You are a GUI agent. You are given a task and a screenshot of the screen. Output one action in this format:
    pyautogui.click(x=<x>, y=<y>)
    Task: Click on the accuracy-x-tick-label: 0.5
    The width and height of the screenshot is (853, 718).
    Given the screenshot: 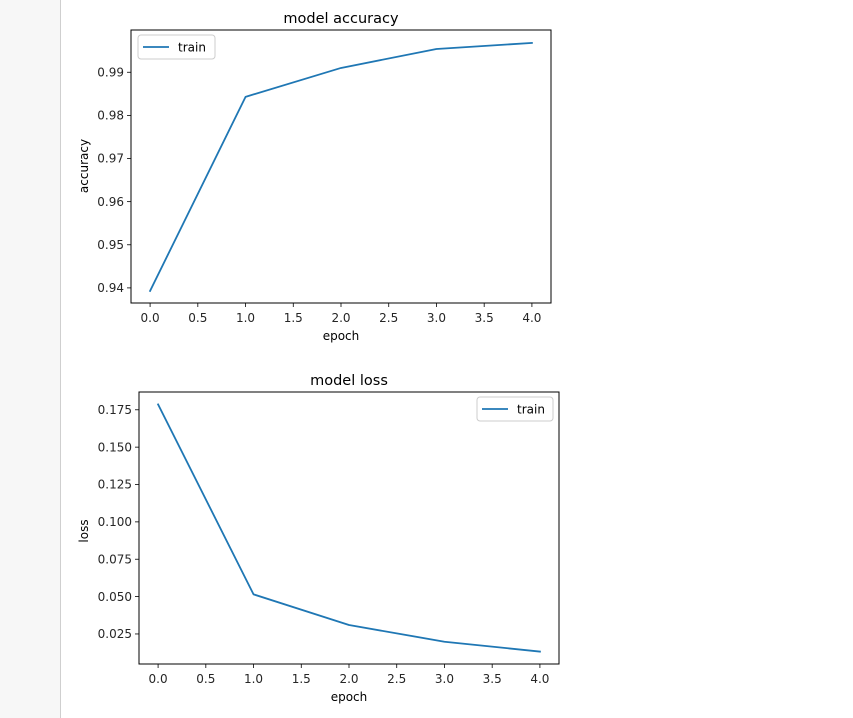 What is the action you would take?
    pyautogui.click(x=197, y=318)
    